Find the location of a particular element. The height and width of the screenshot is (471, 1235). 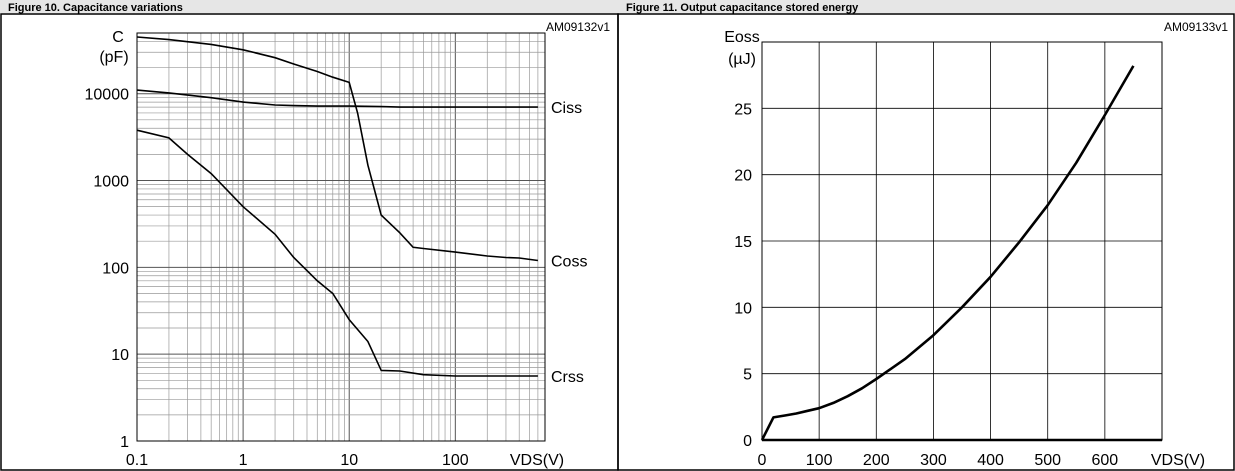

left-figure-caption: Figure 10. Capacitance variations is located at coordinates (95, 8).